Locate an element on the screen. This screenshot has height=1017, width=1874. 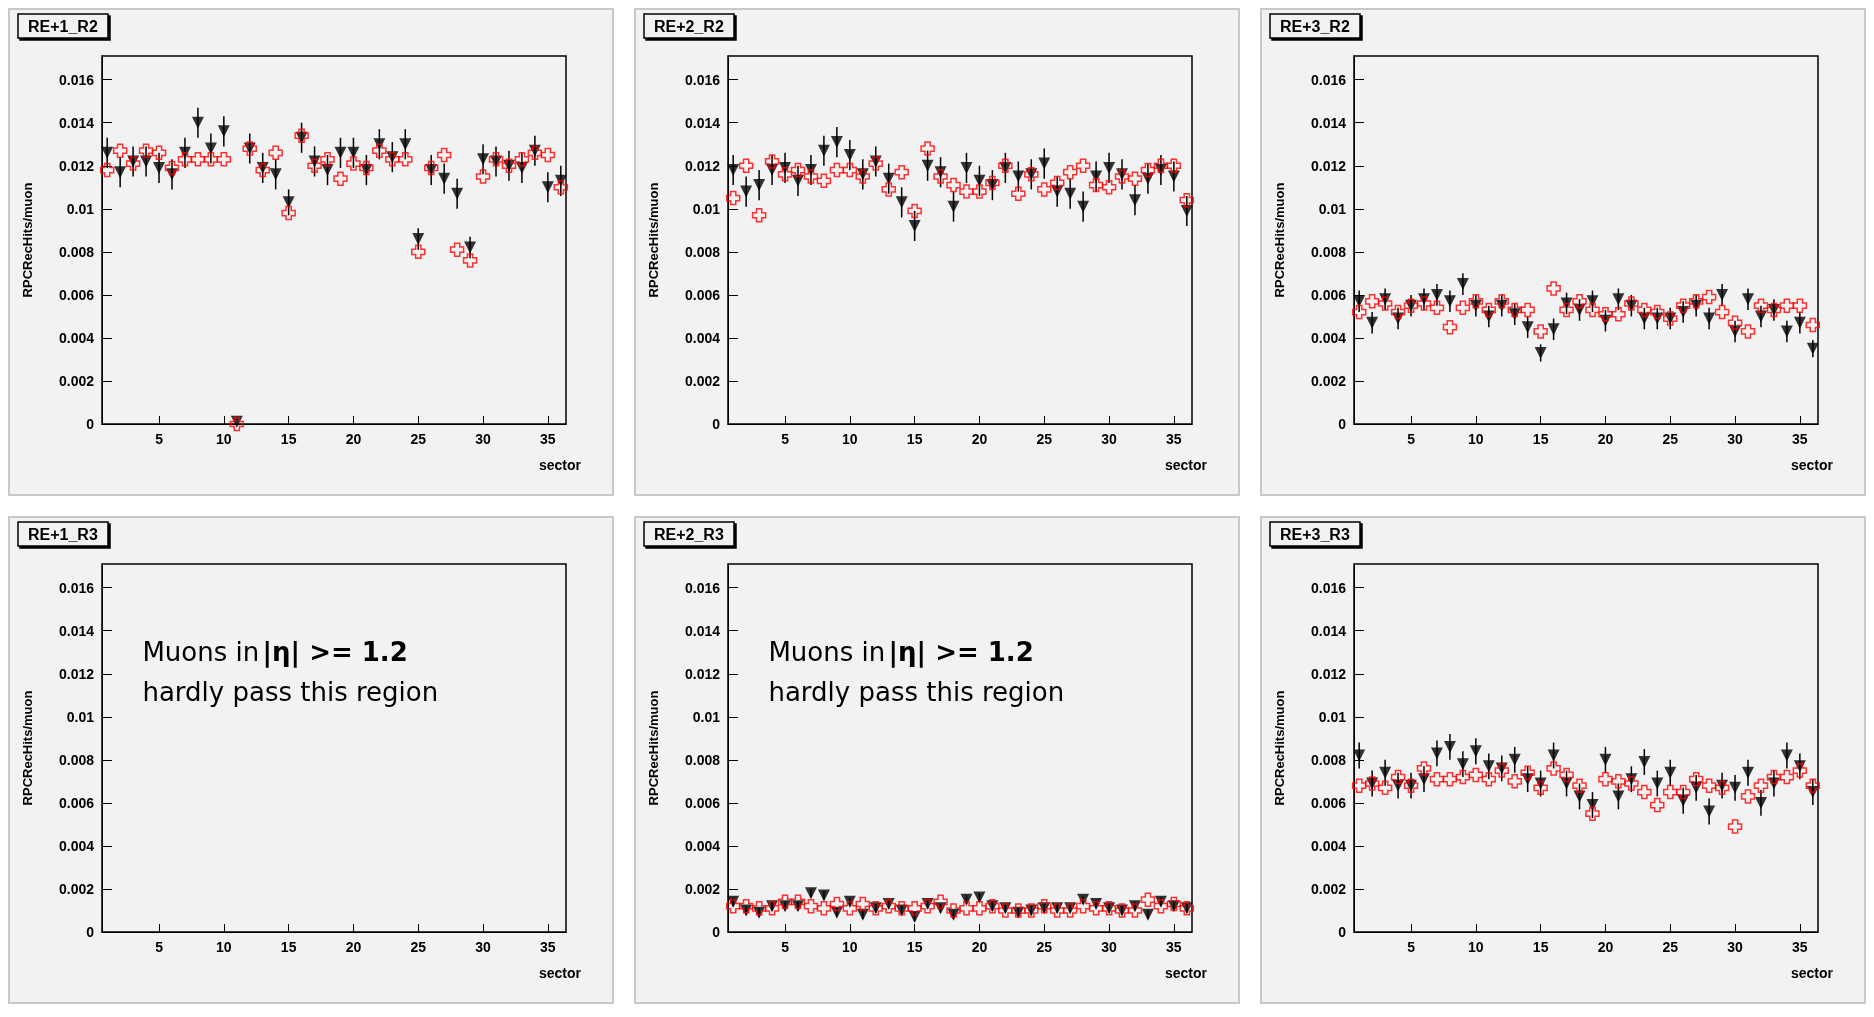
chart-title: RE+3_R3 is located at coordinates (1315, 534).